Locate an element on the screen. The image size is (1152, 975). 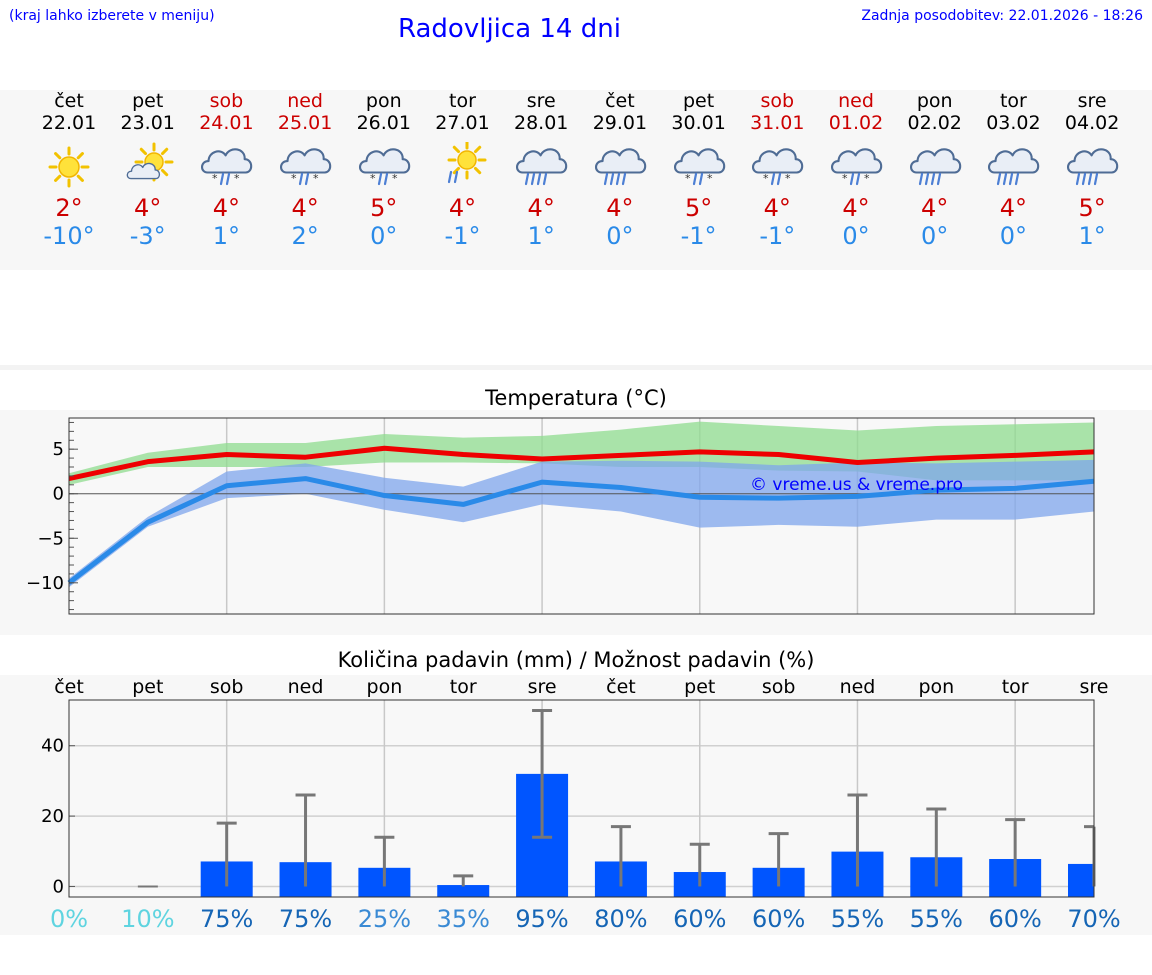
day-name: sob is located at coordinates (777, 101).